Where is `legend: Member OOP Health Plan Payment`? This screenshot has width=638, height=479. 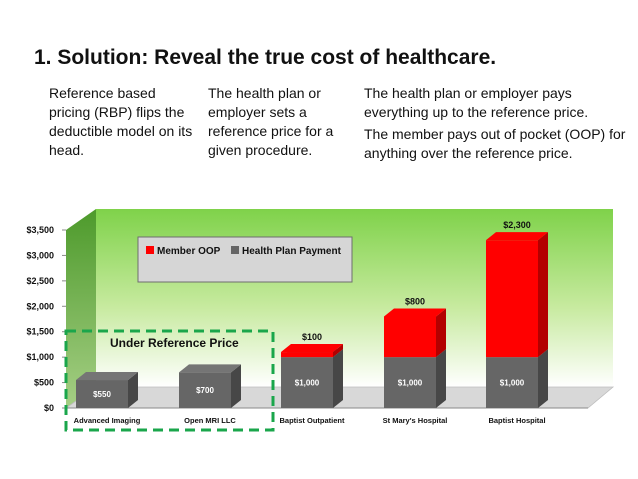
legend: Member OOP Health Plan Payment is located at coordinates (245, 259).